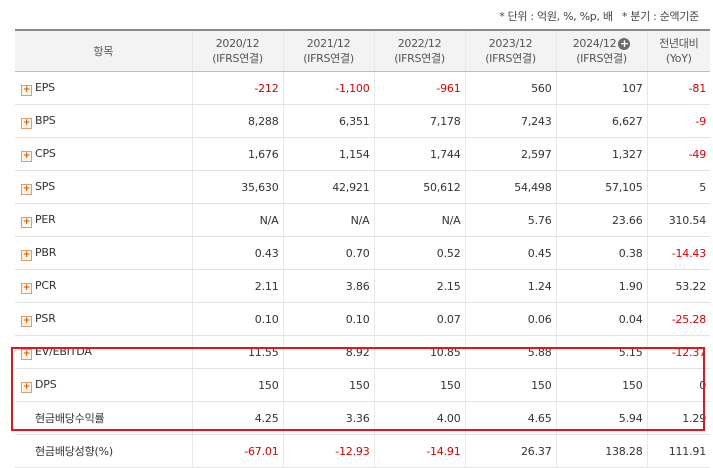 The image size is (713, 468). What do you see at coordinates (511, 121) in the screenshot?
I see `table-cell: 7,243` at bounding box center [511, 121].